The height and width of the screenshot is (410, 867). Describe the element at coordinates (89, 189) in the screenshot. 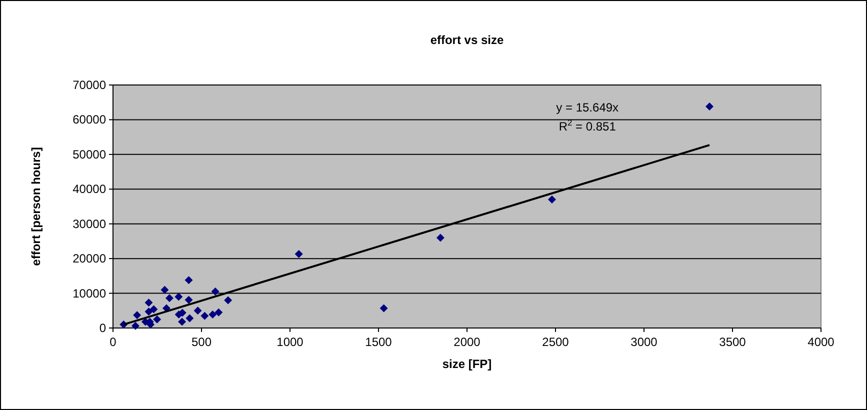

I see `y-tick-label: 40000` at that location.